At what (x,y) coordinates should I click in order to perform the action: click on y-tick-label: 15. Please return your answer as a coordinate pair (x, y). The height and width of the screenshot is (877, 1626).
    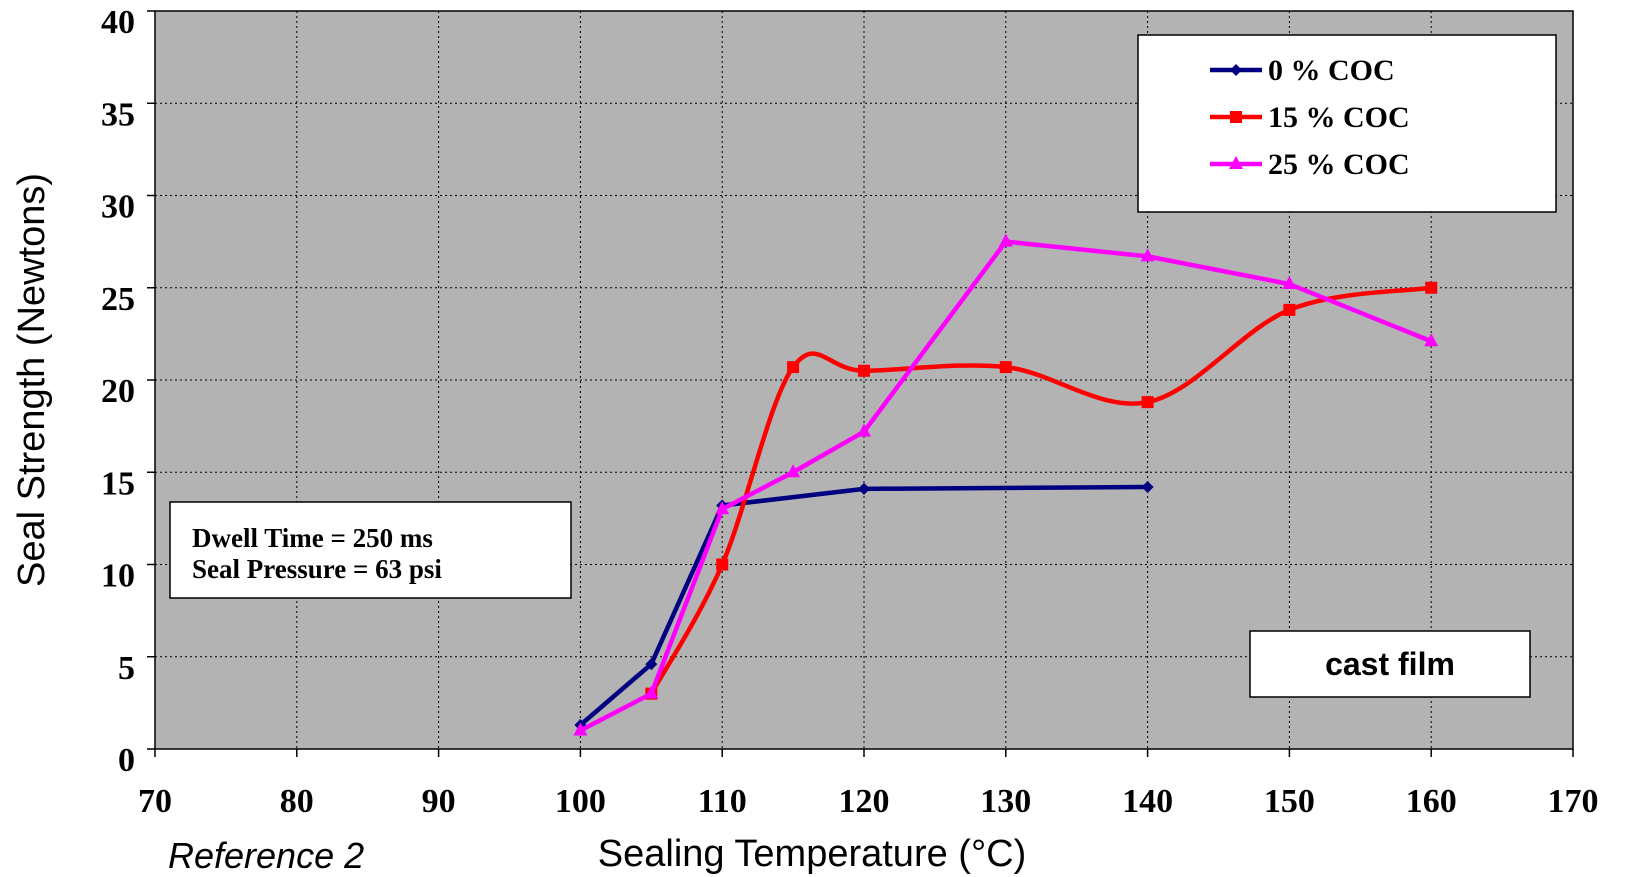
    Looking at the image, I should click on (118, 483).